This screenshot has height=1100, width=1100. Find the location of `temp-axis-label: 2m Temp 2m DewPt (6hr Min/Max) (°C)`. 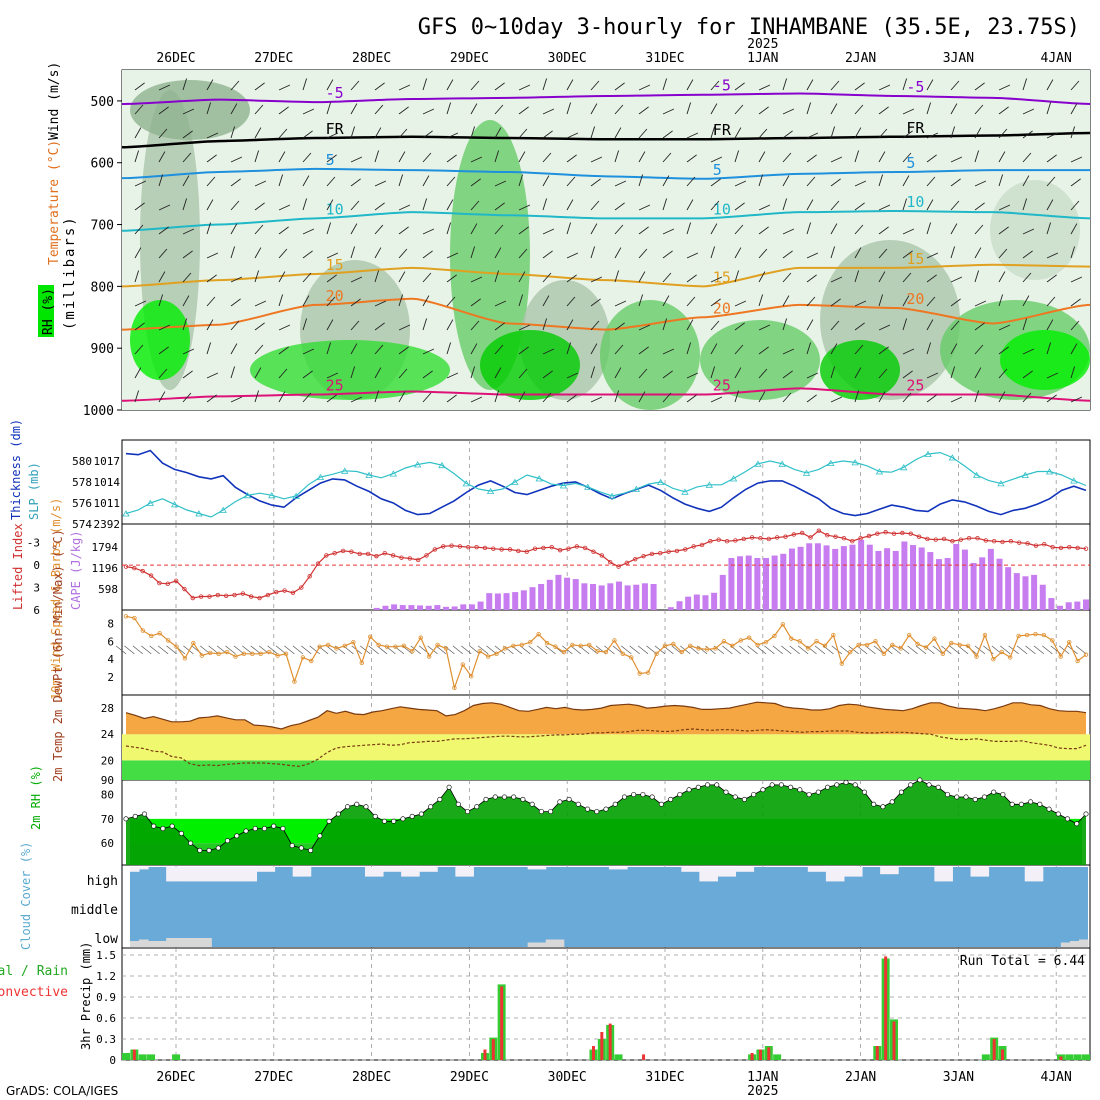

temp-axis-label: 2m Temp 2m DewPt (6hr Min/Max) (°C) is located at coordinates (58, 655).